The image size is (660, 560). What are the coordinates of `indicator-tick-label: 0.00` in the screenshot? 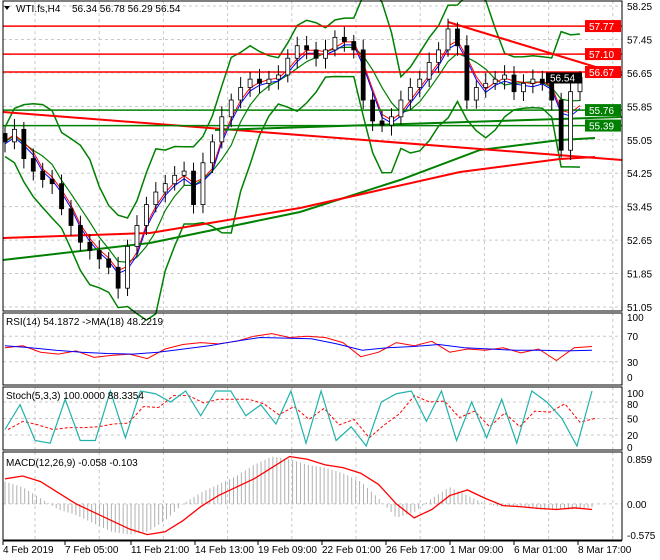 It's located at (637, 505).